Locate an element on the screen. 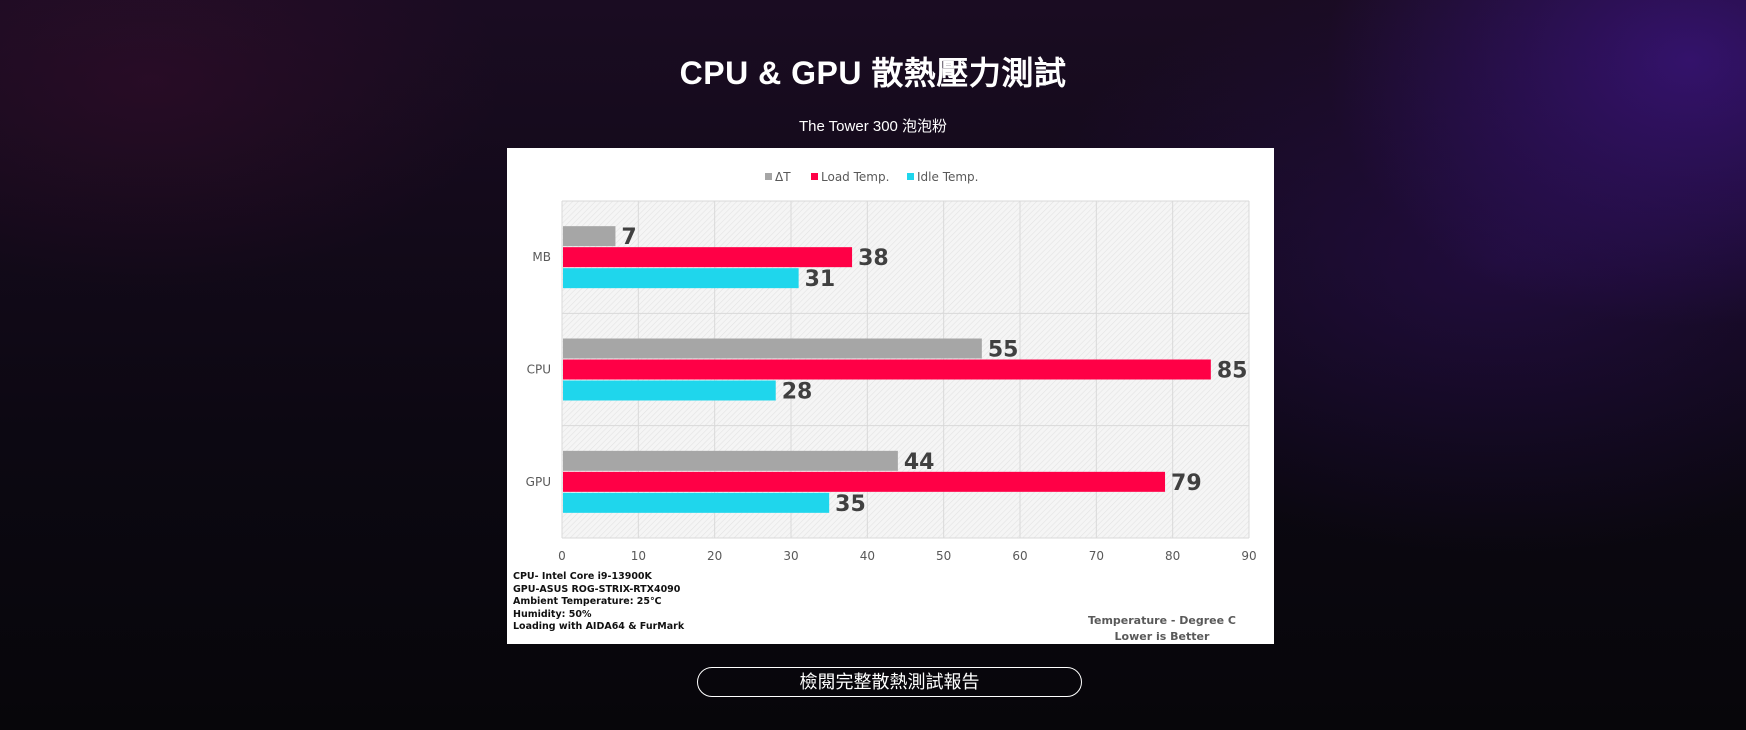 The width and height of the screenshot is (1746, 730). test-note-cpu: CPU- Intel Core i9-13900K is located at coordinates (582, 576).